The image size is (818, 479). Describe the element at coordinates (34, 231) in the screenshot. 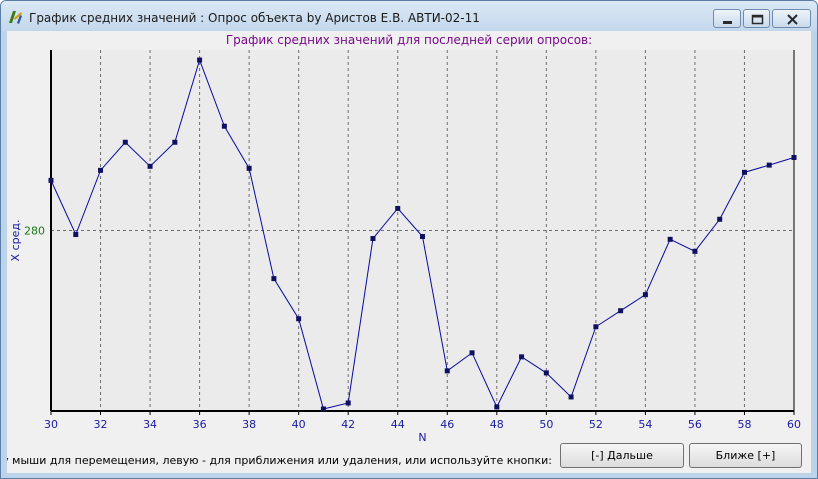

I see `y-tick-label: 280` at that location.